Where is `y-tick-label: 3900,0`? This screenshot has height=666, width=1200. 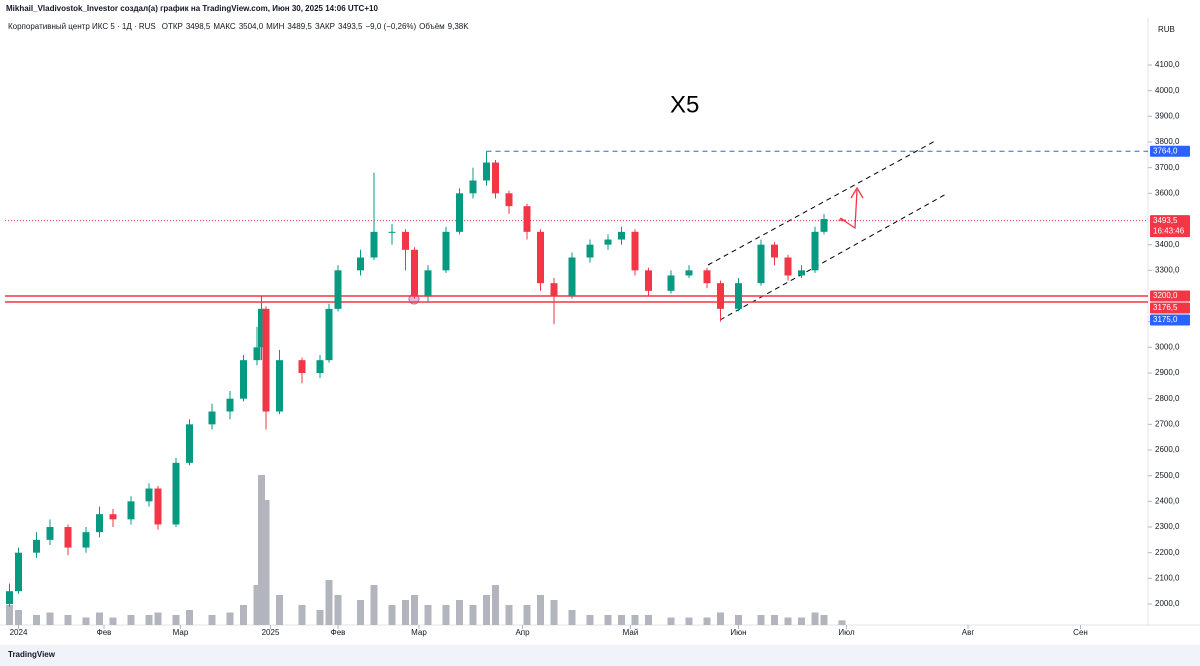
y-tick-label: 3900,0 is located at coordinates (1167, 115).